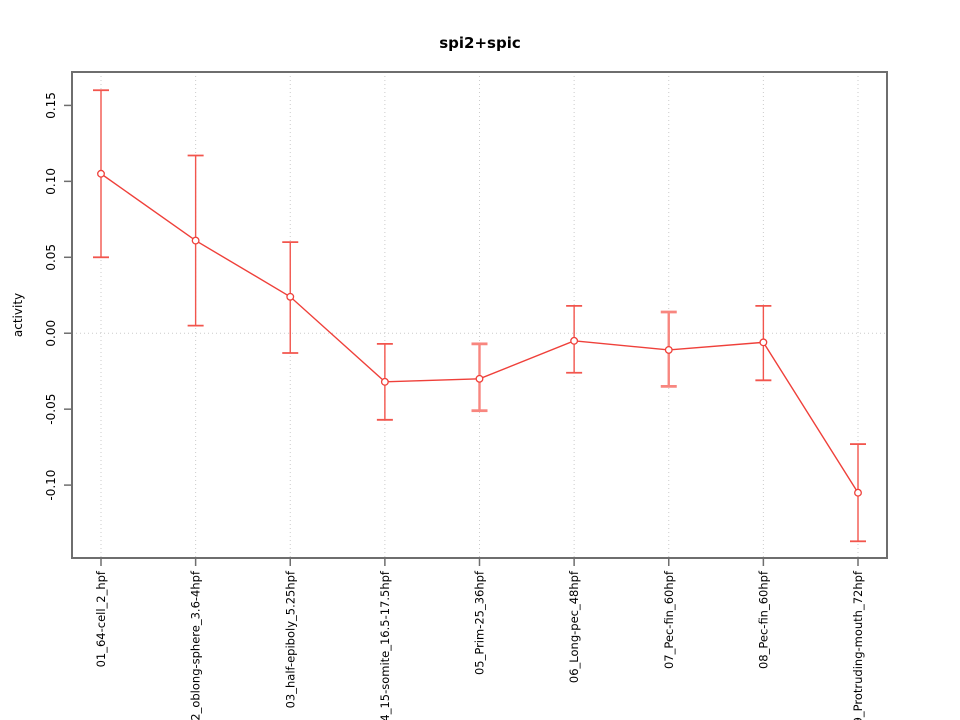 This screenshot has height=720, width=960. What do you see at coordinates (18, 315) in the screenshot?
I see `y-axis-label: activity` at bounding box center [18, 315].